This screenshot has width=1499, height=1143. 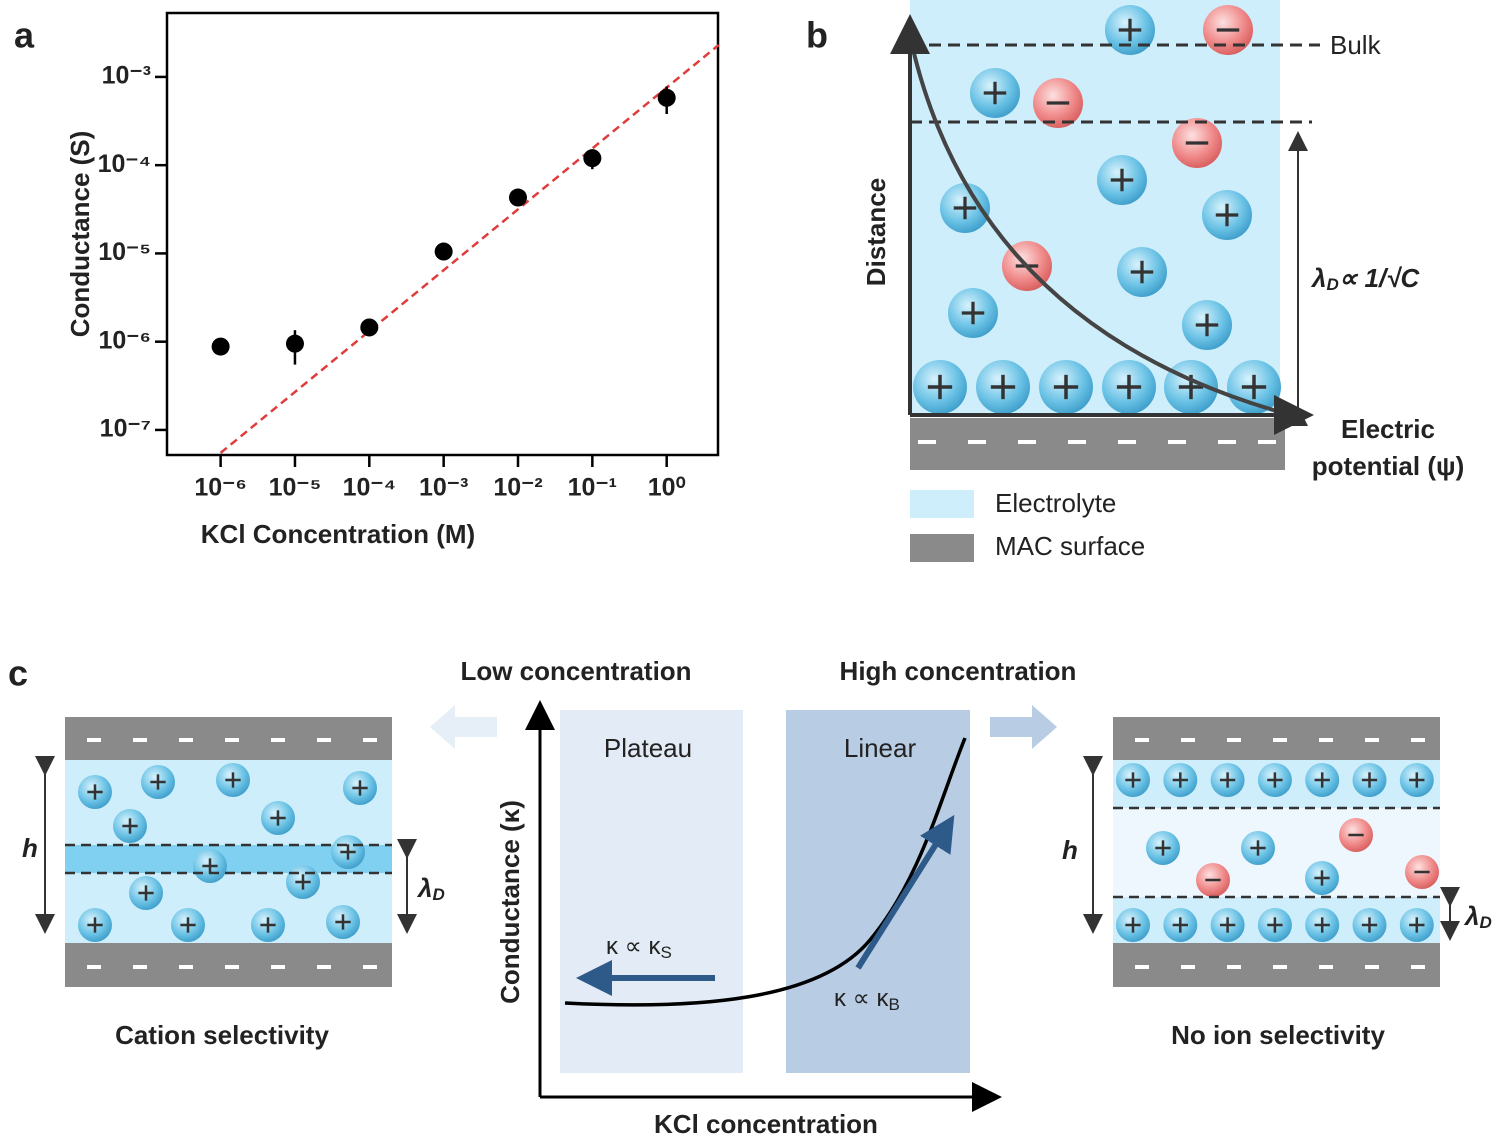 I want to click on y-tick-label: 10⁻⁵, so click(x=124, y=252).